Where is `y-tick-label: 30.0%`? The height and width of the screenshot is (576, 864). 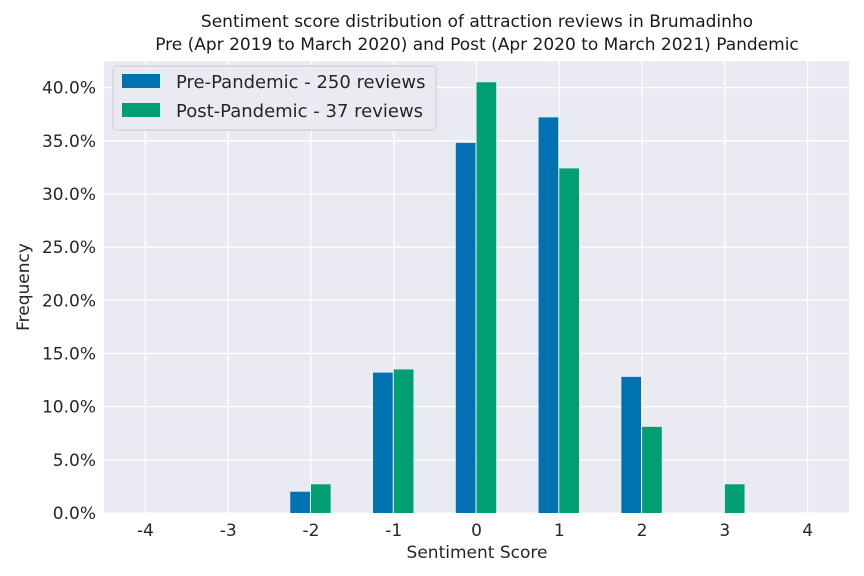
y-tick-label: 30.0% is located at coordinates (69, 195).